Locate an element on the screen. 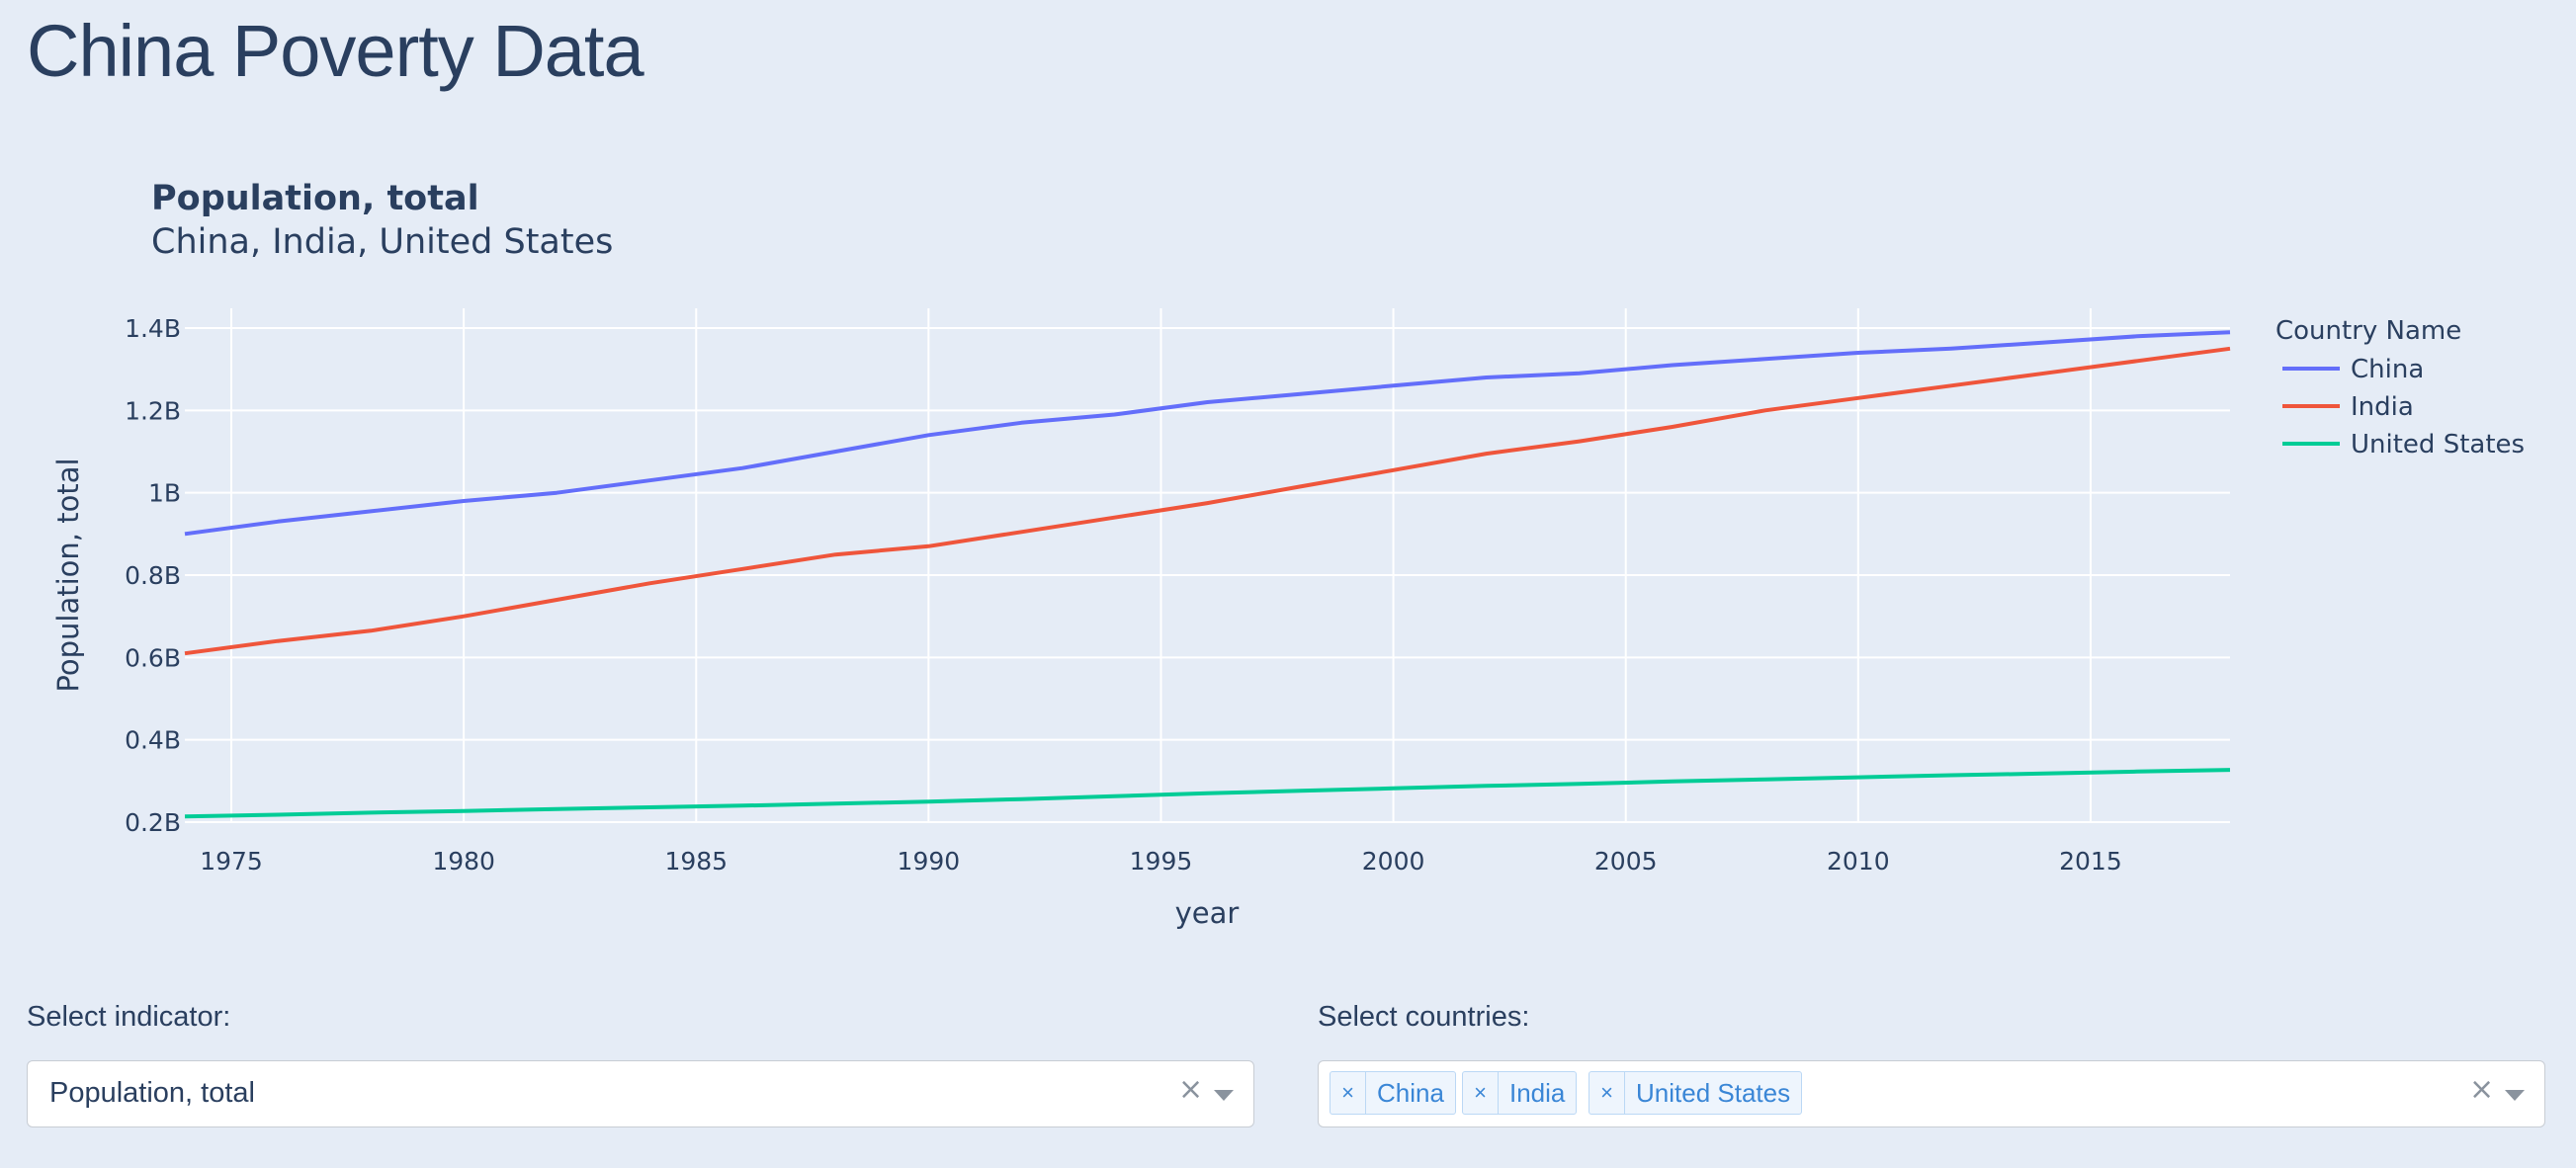  x-tick-label: 2010 is located at coordinates (1858, 862).